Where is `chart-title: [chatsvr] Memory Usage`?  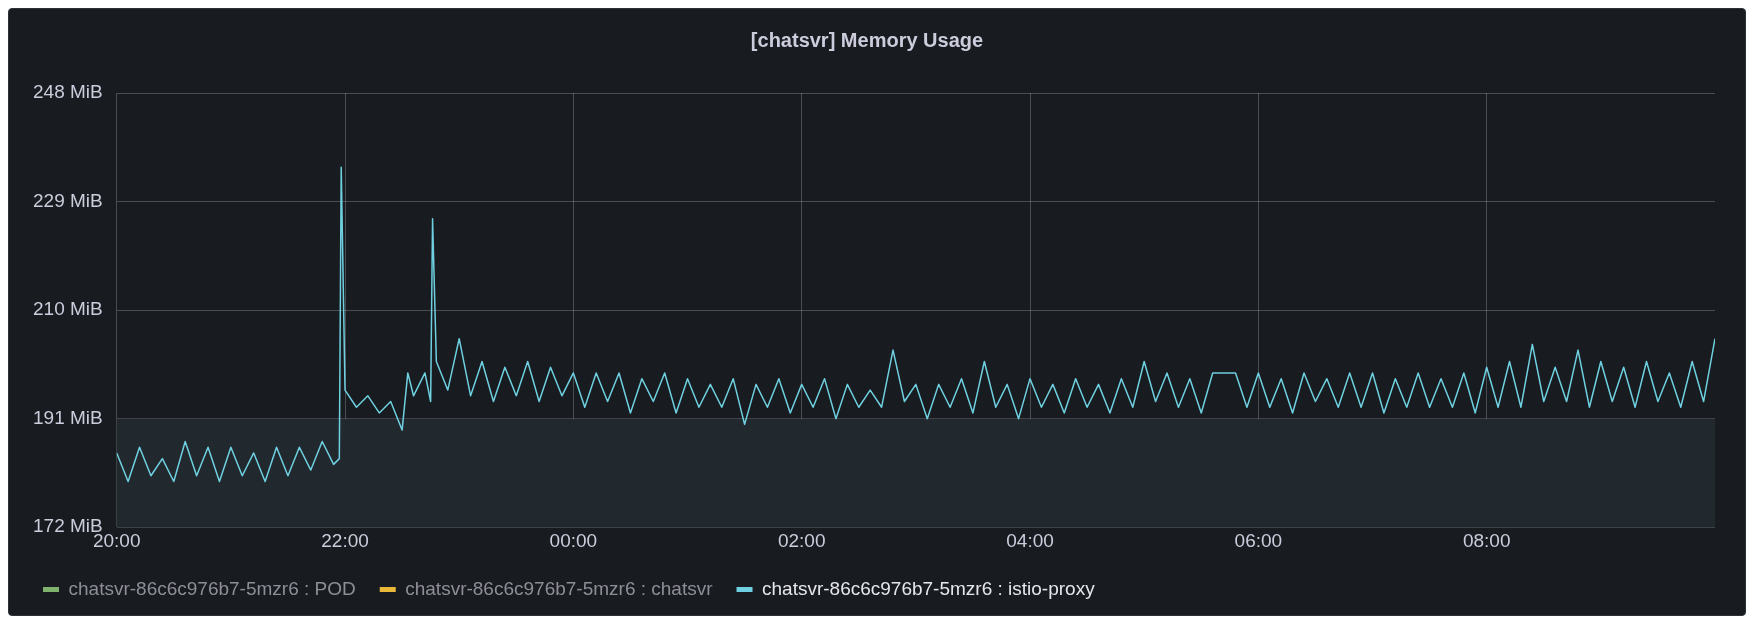 chart-title: [chatsvr] Memory Usage is located at coordinates (867, 39).